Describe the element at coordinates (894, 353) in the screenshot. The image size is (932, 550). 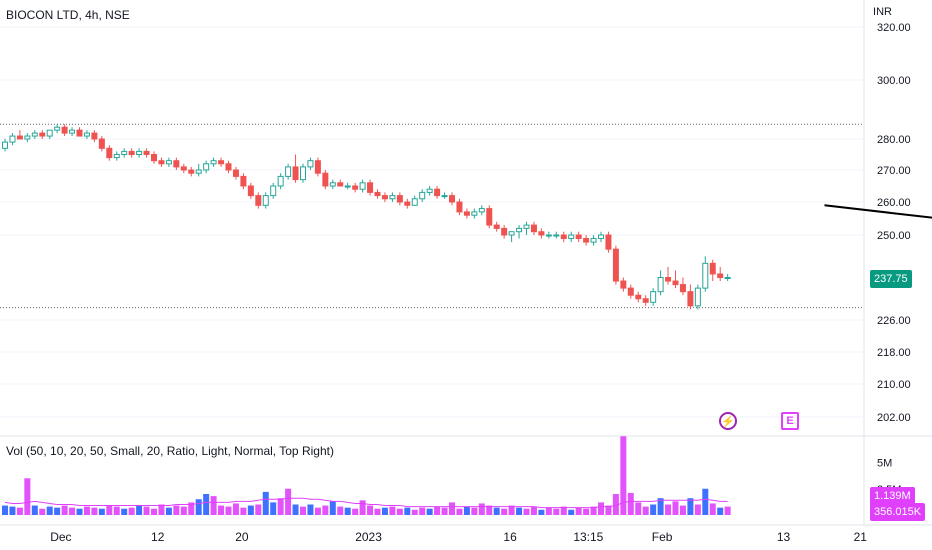
I see `price-tick-label: 218.00` at that location.